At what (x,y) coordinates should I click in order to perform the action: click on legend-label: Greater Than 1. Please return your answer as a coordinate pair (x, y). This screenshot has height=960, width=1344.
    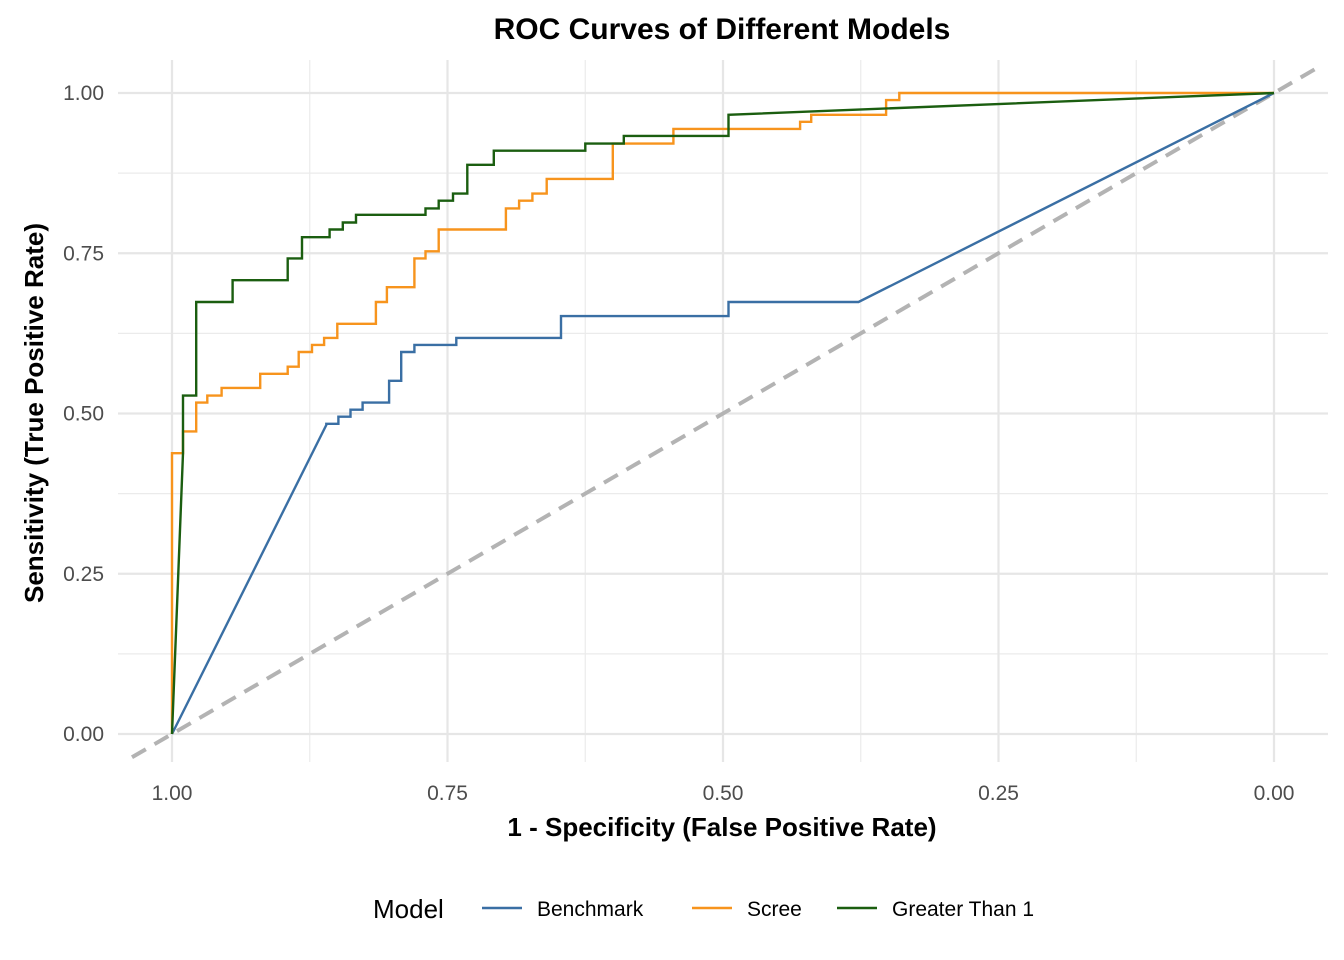
    Looking at the image, I should click on (963, 909).